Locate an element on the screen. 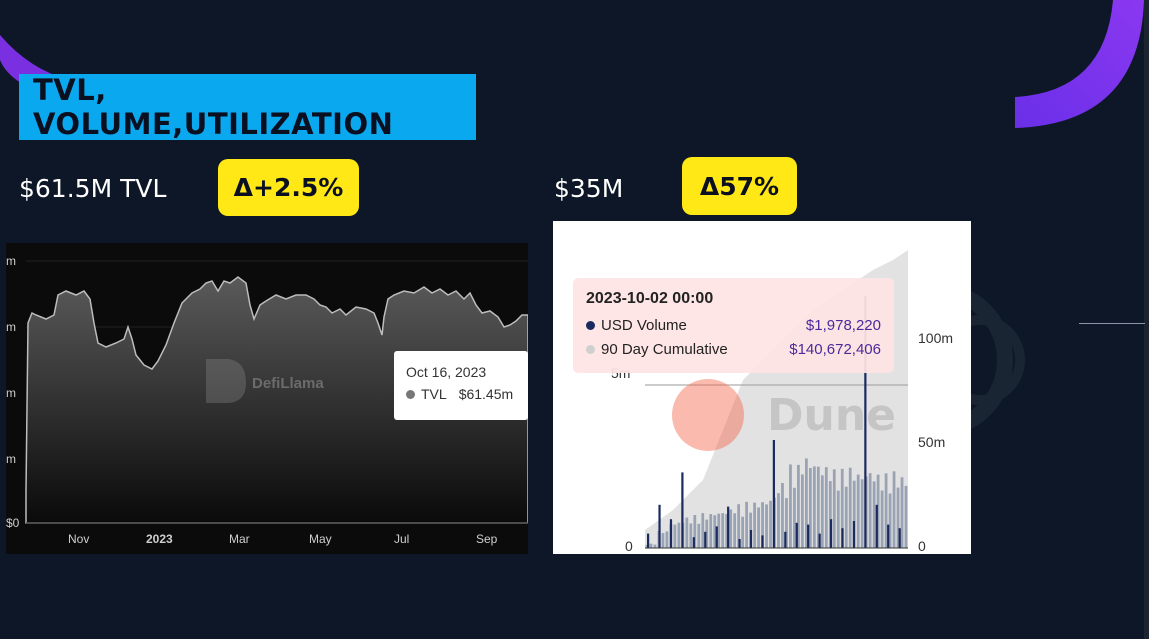 This screenshot has width=1149, height=639. y-tick-2: m is located at coordinates (11, 327).